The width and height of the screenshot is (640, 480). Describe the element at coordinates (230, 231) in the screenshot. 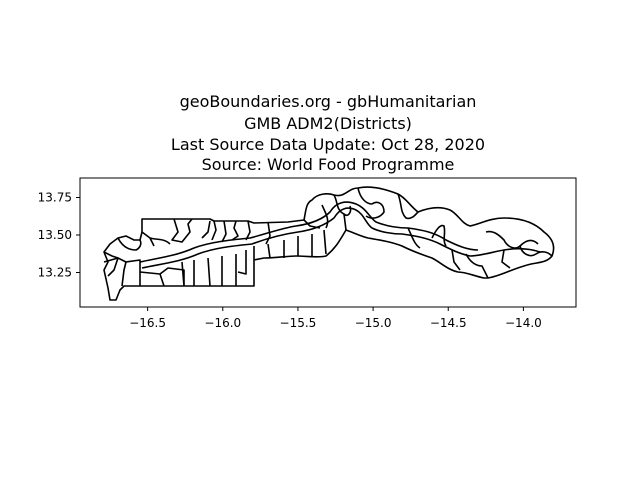

I see `district-lower-baddibu` at that location.